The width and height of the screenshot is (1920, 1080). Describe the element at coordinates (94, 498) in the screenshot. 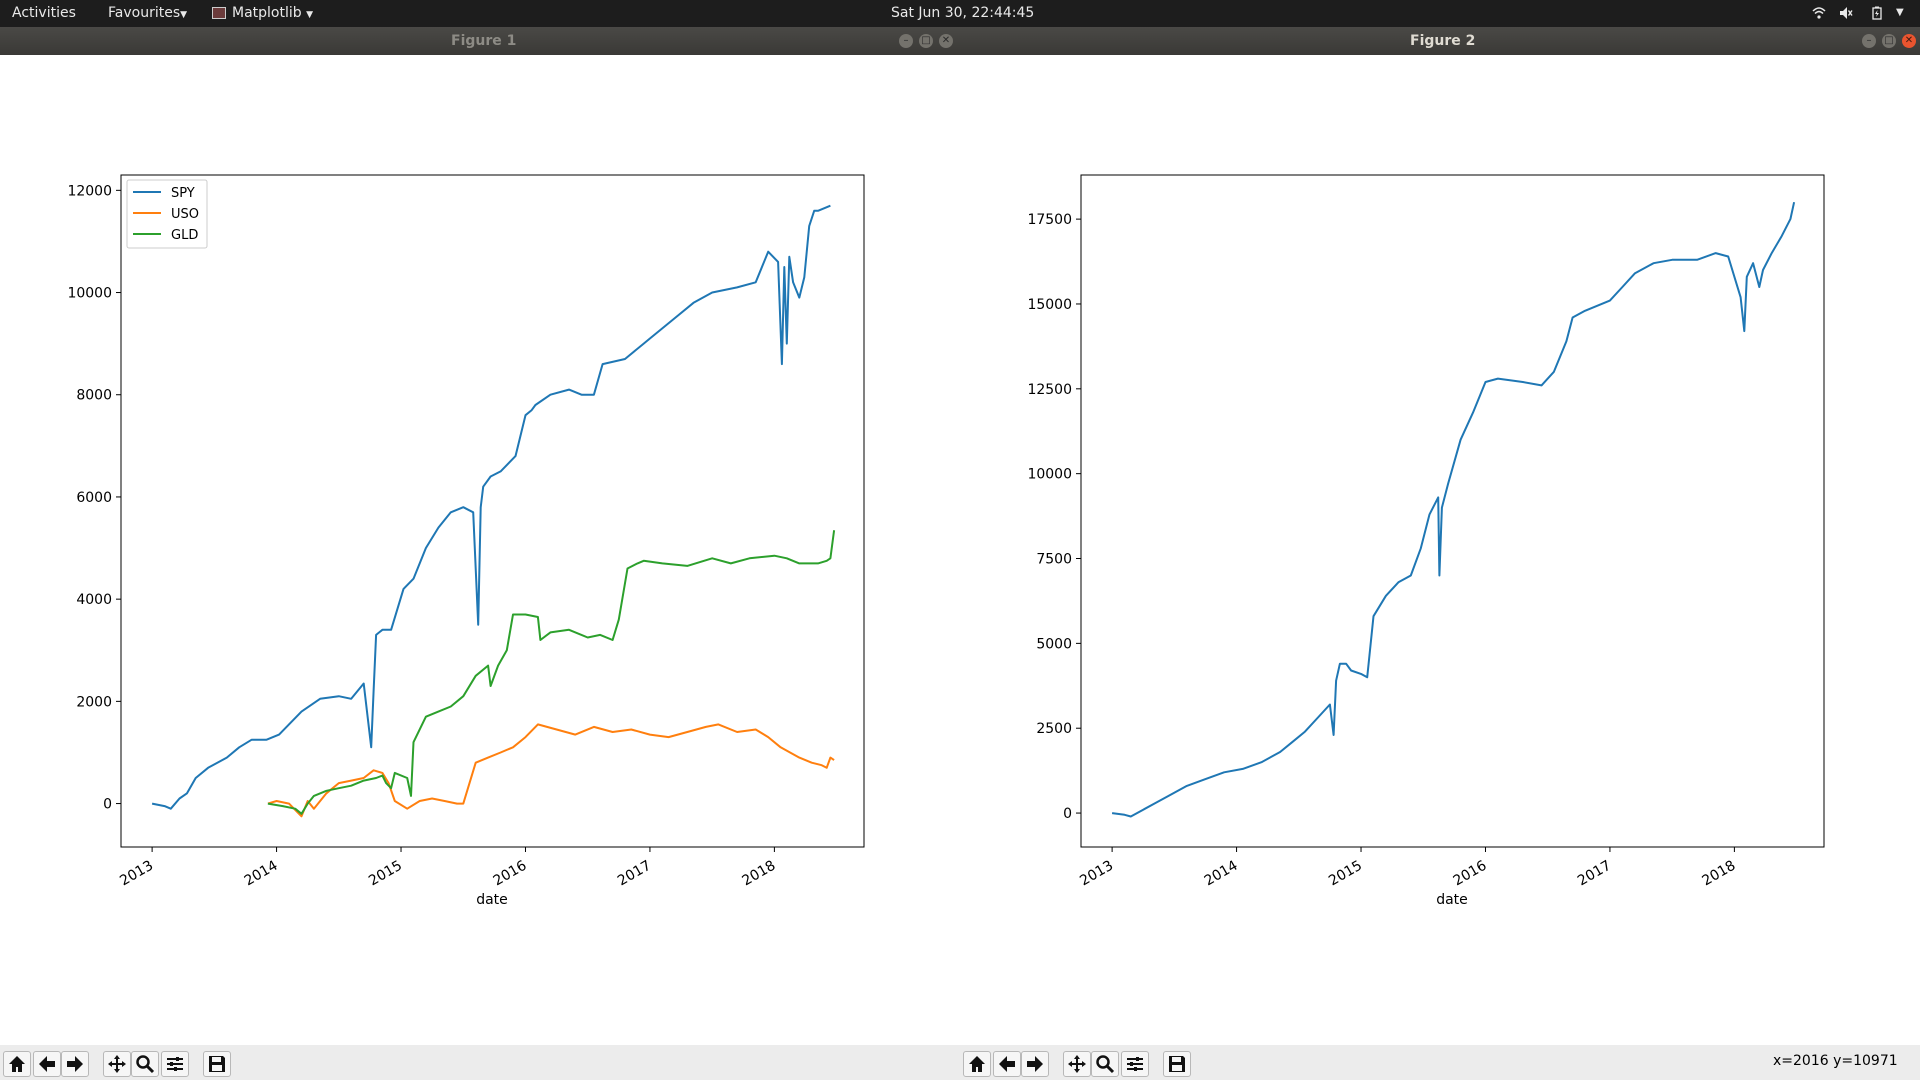

I see `y-tick-label: 6000` at that location.